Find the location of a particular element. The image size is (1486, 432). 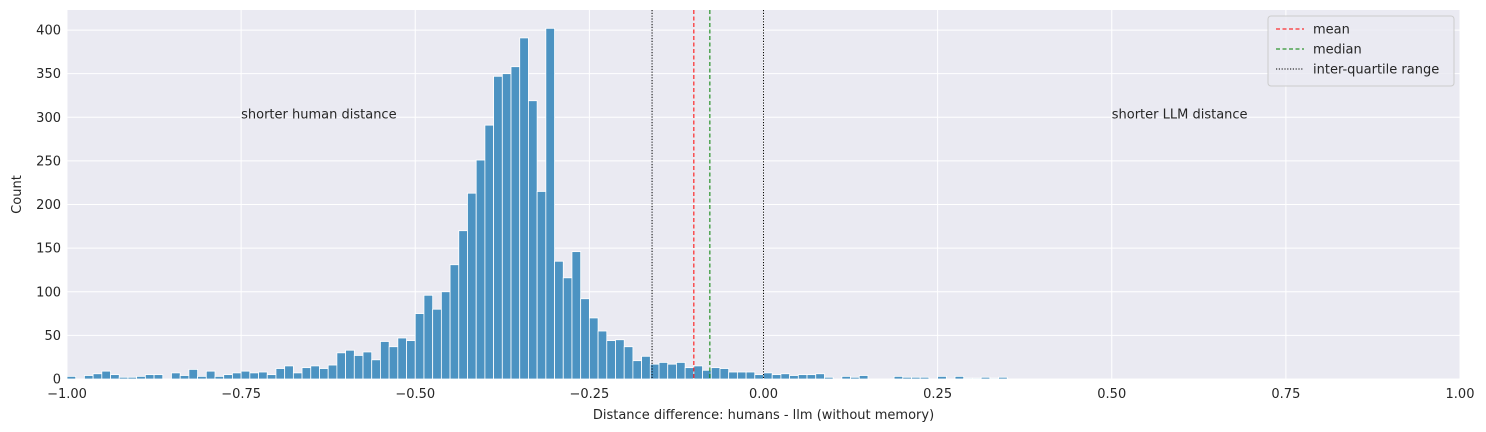

y-tick-label: 100 is located at coordinates (48, 292).